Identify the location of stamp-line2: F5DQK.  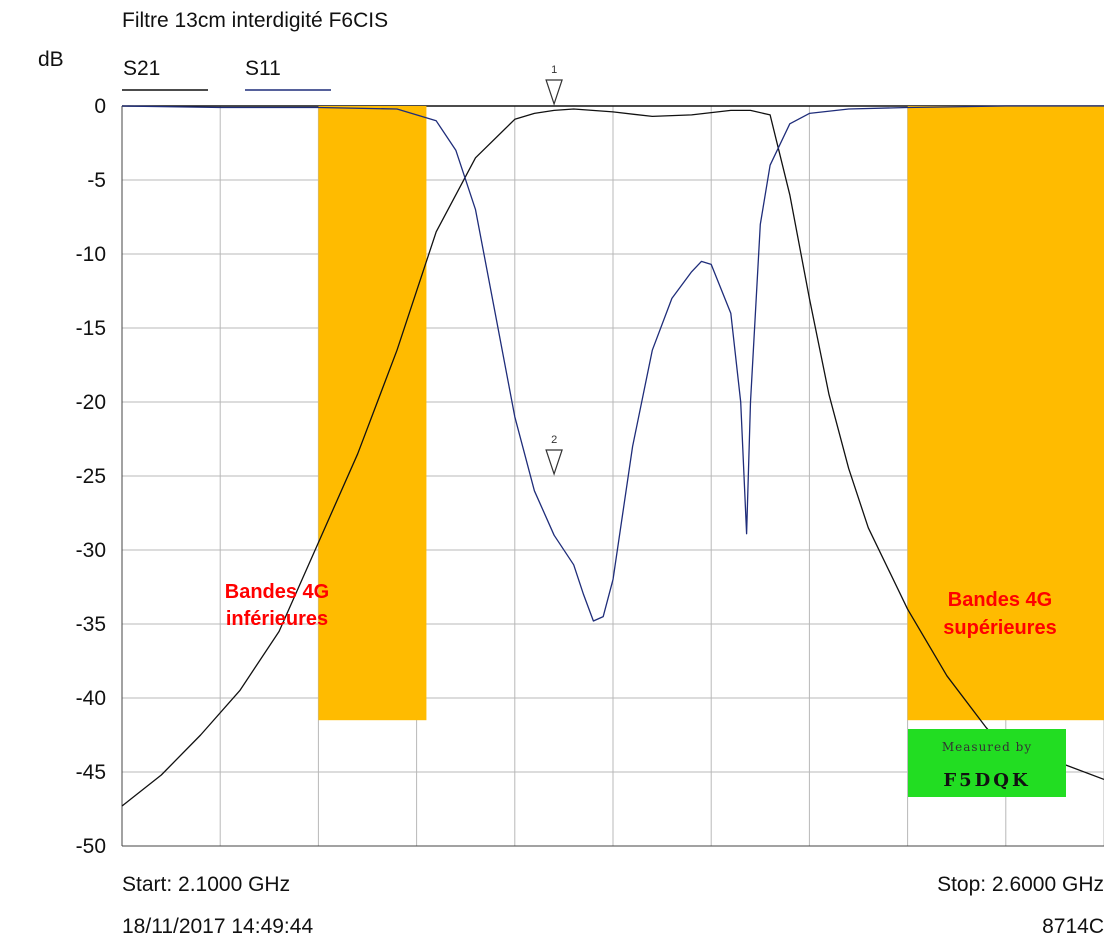
(986, 780).